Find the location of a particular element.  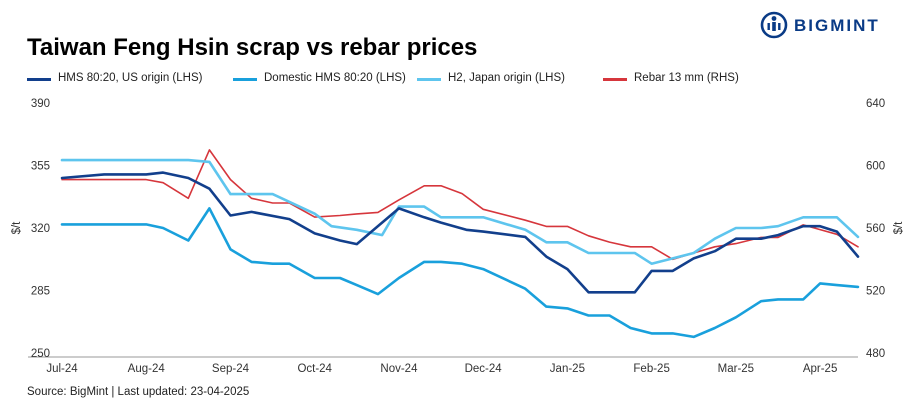

x-tick-label: Aug-24 is located at coordinates (147, 369).